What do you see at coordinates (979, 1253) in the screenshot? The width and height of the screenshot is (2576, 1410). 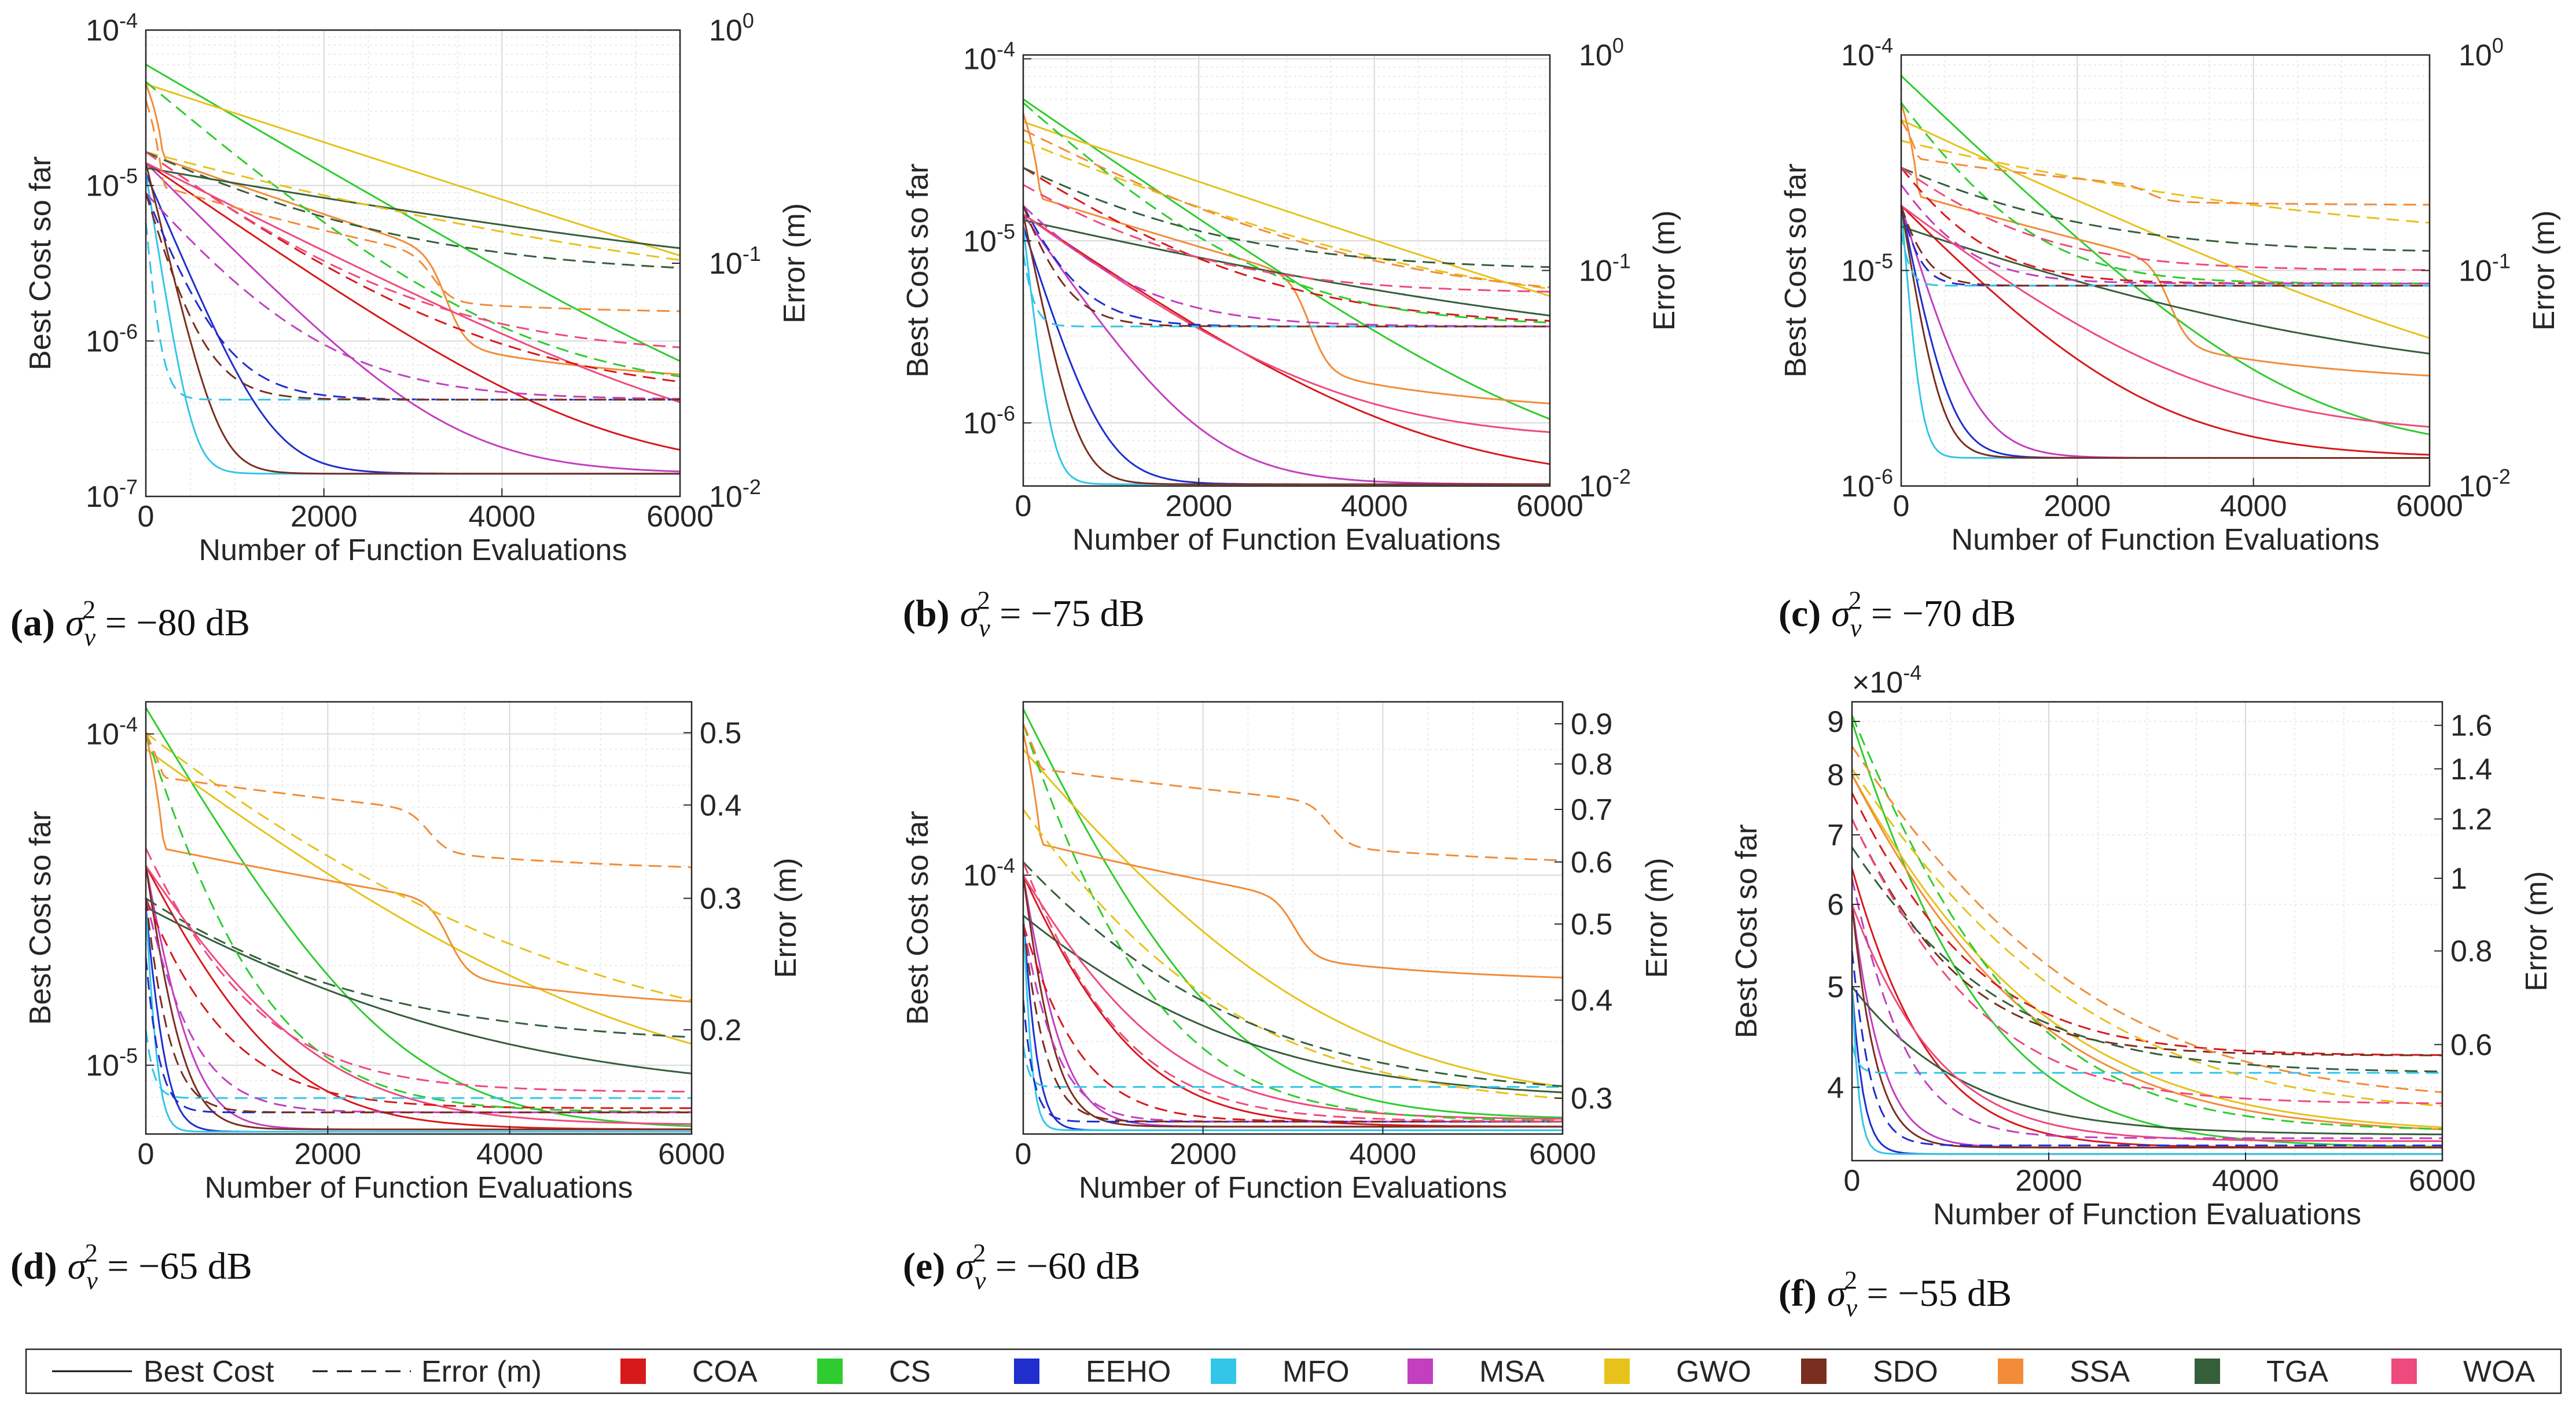 I see `caption-superscript: 2` at bounding box center [979, 1253].